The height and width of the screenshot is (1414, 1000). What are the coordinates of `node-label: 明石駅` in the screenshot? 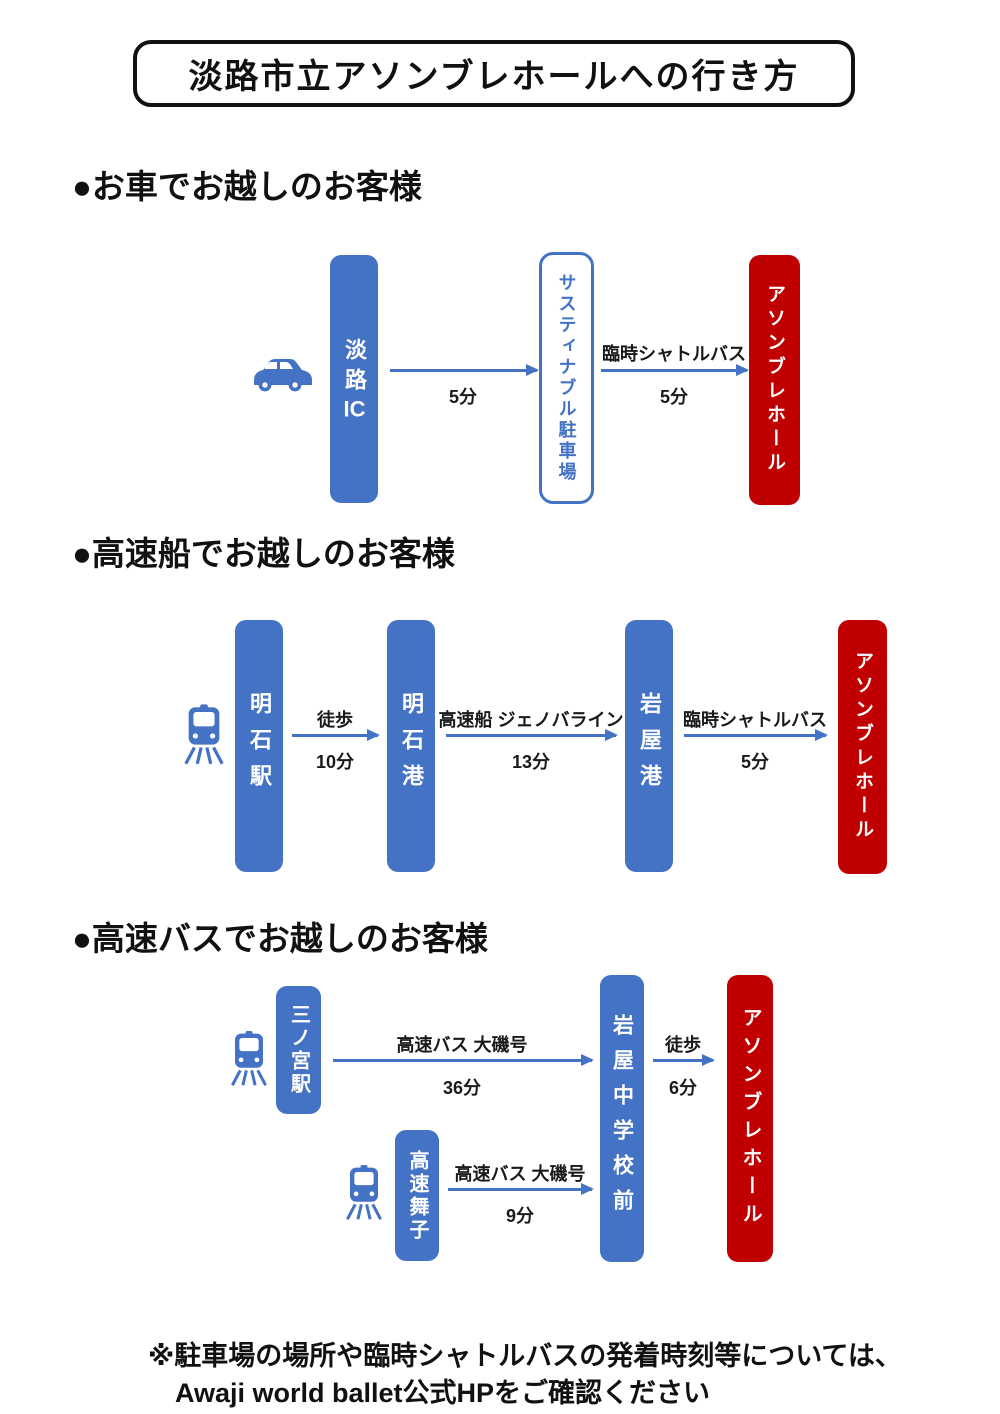 It's located at (259, 746).